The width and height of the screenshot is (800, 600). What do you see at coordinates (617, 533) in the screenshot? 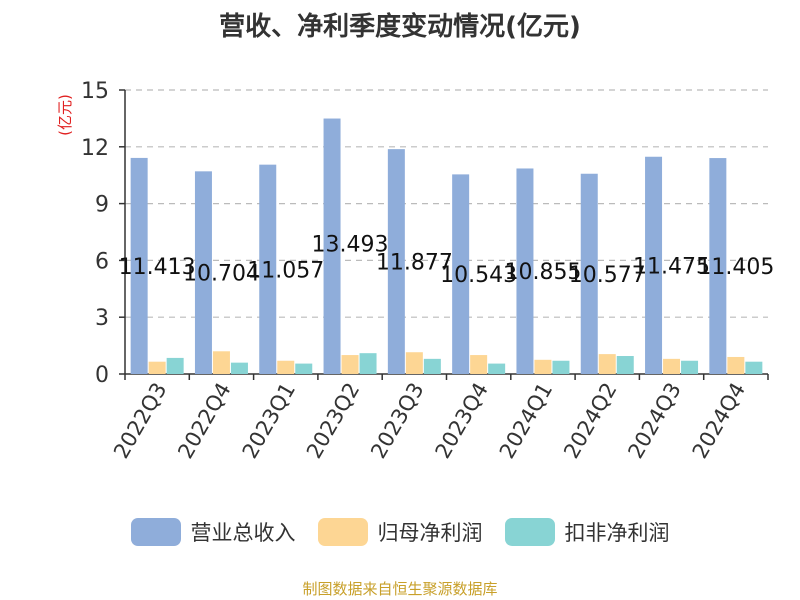
I see `legend-label: 扣非净利润` at bounding box center [617, 533].